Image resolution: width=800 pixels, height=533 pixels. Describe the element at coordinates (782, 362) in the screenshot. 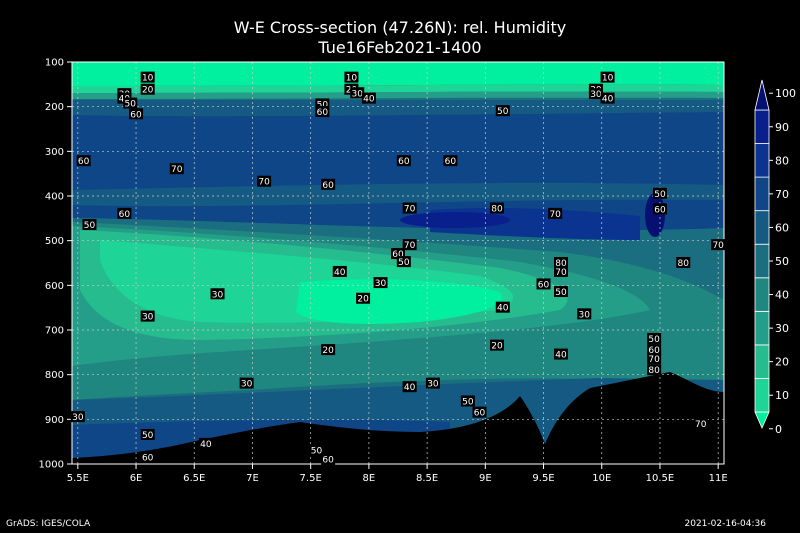

I see `colorbar-label: 20` at that location.